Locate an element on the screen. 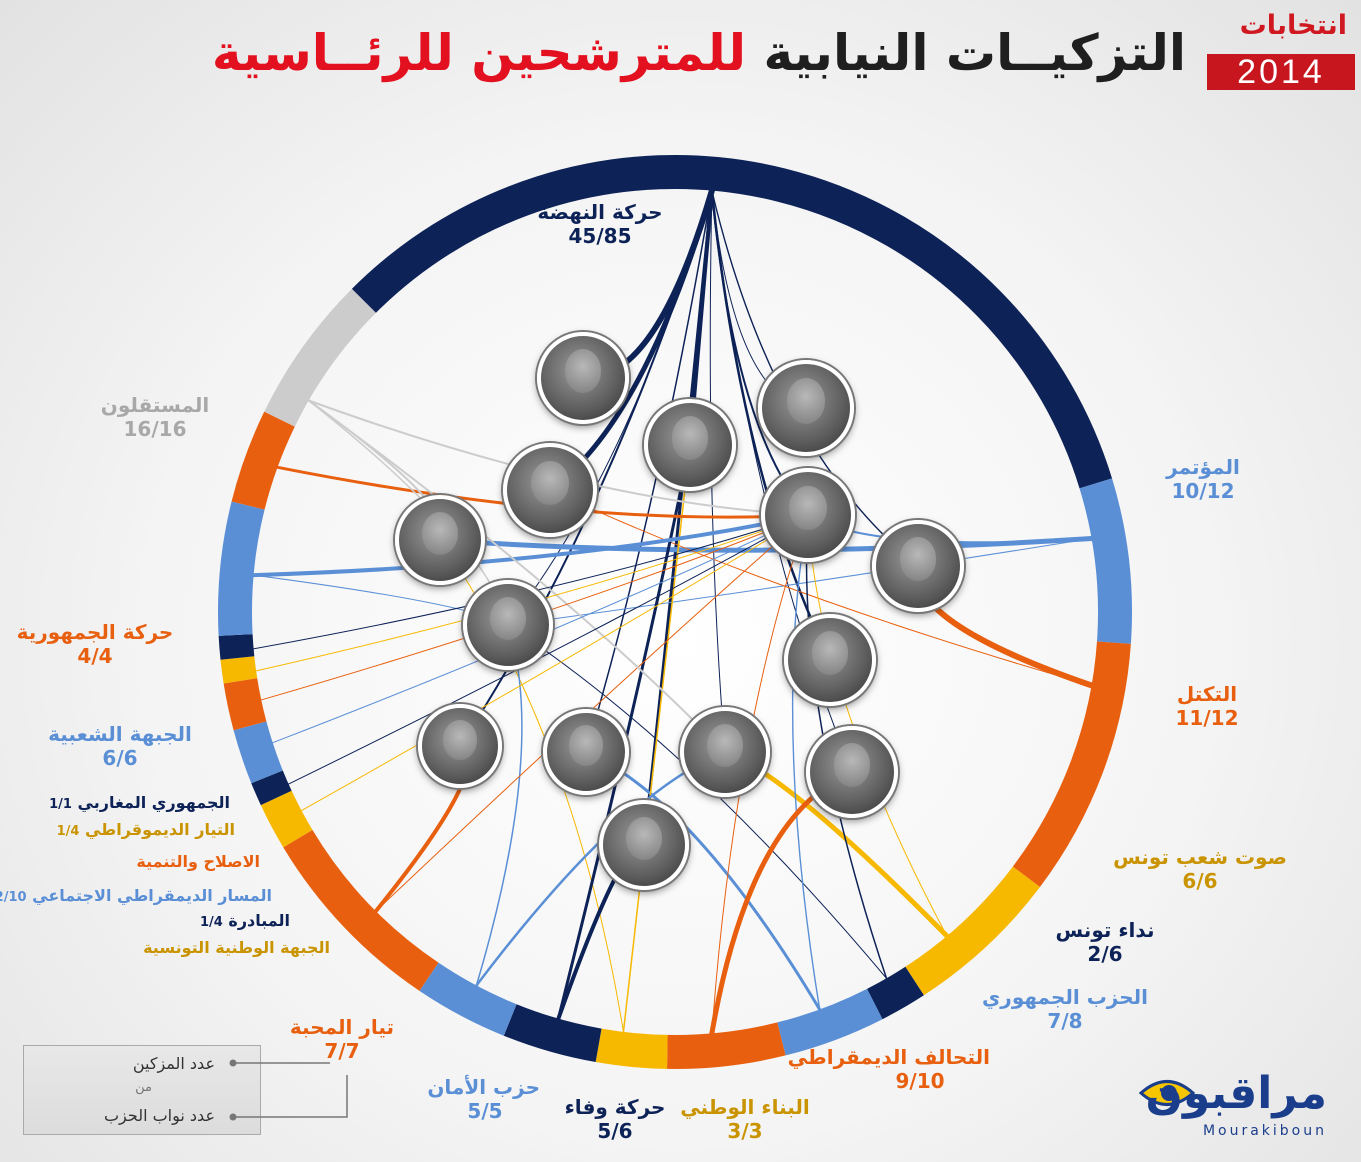 This screenshot has width=1361, height=1162. party-label-mahabba: تيار المحبة 7/7 is located at coordinates (342, 1039).